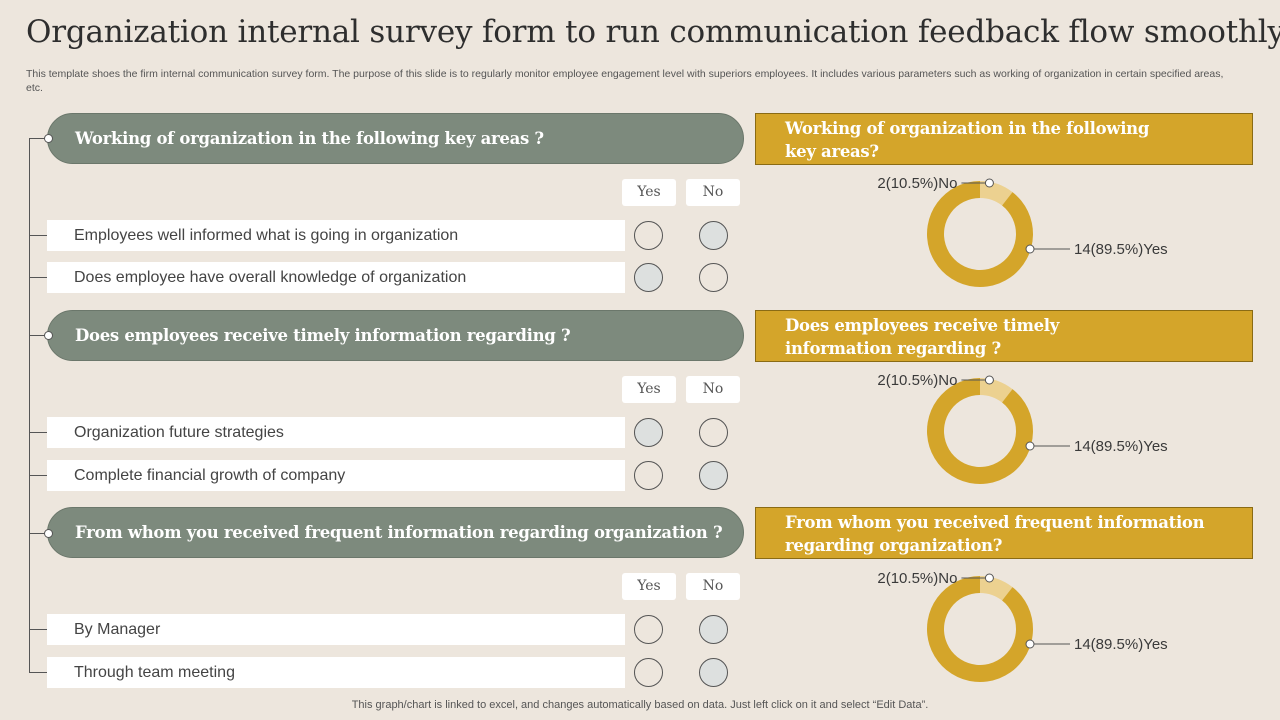  I want to click on donut-chart-3: 2(10.5%)No 14(89.5%)Yes, so click(1022, 626).